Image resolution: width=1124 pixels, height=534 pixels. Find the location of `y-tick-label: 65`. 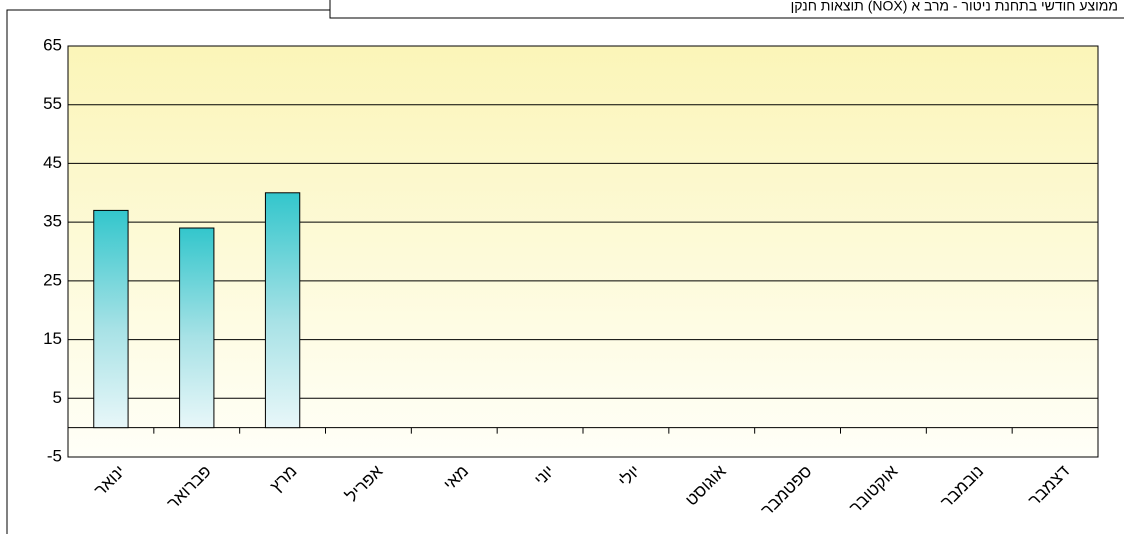

y-tick-label: 65 is located at coordinates (52, 44).